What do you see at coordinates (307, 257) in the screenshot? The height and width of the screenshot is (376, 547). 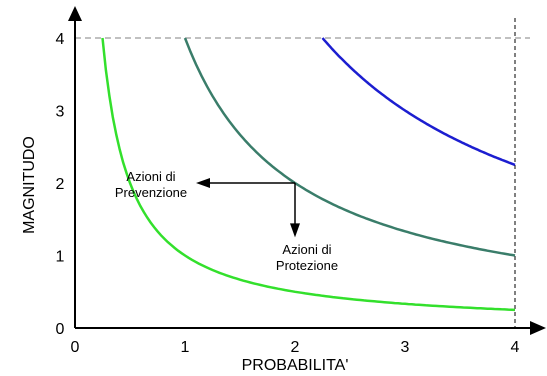 I see `protection-label: Azioni di Protezione` at bounding box center [307, 257].